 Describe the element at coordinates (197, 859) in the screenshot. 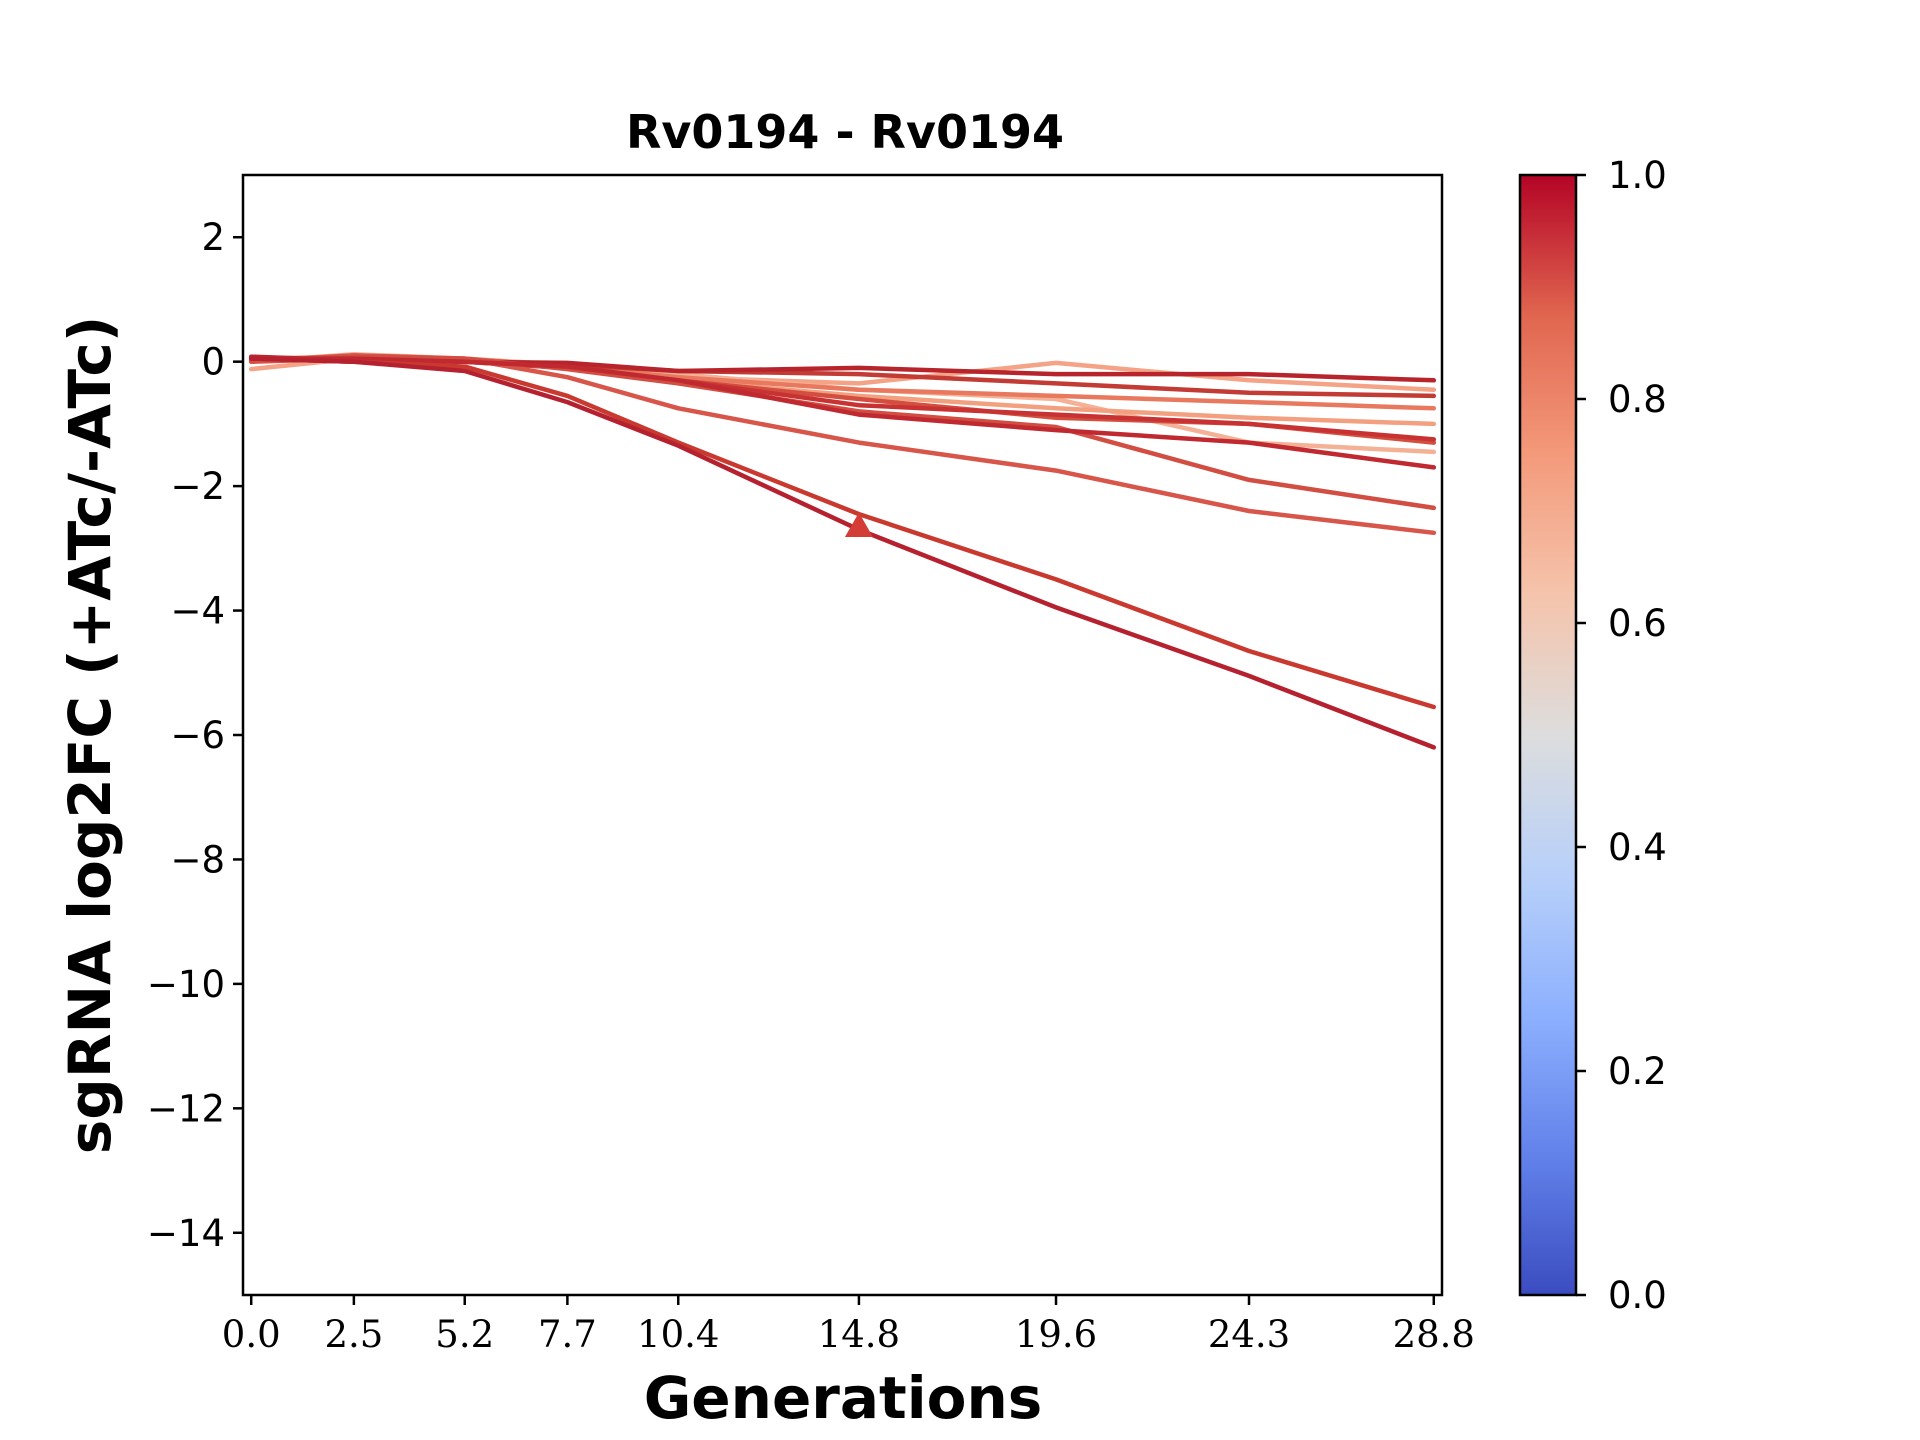

I see `y-tick-label: −8` at that location.